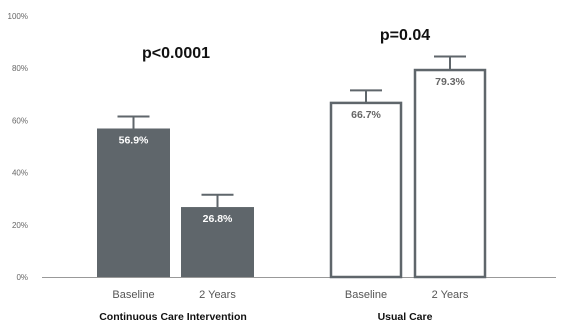 The width and height of the screenshot is (563, 328). Describe the element at coordinates (173, 317) in the screenshot. I see `group-label: Continuous Care Intervention` at that location.